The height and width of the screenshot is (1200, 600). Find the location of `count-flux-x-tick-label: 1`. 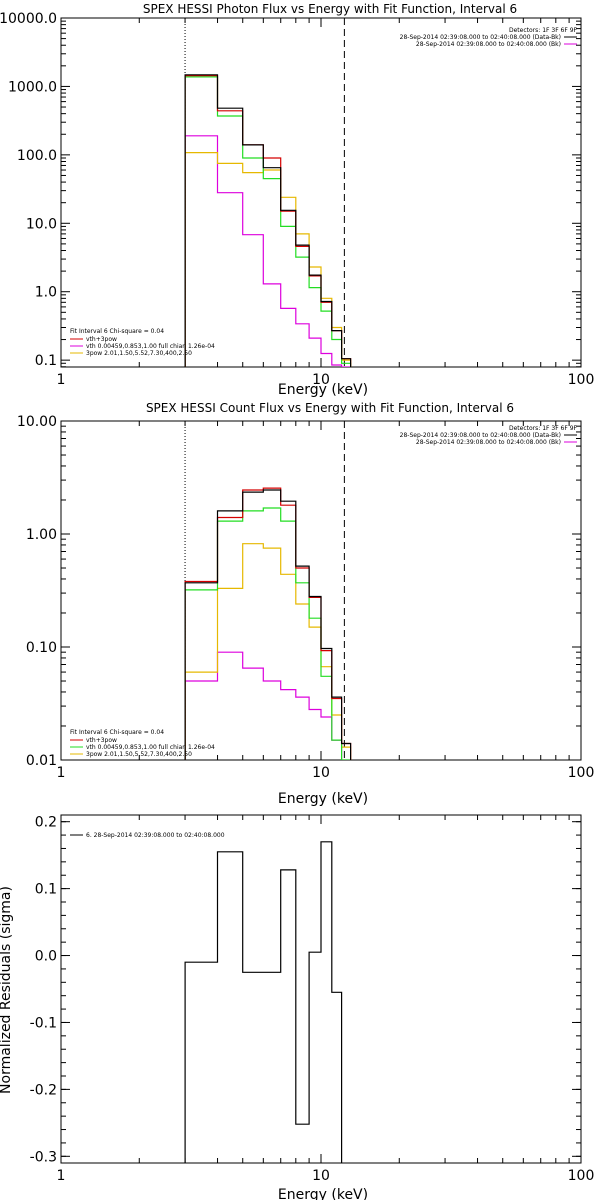

count-flux-x-tick-label: 1 is located at coordinates (61, 773).